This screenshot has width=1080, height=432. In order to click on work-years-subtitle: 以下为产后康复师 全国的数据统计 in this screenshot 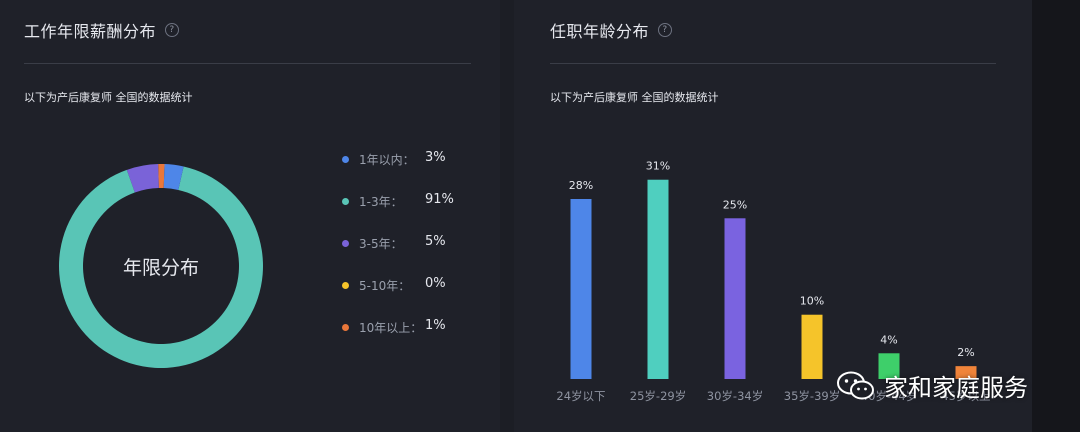, I will do `click(108, 97)`.